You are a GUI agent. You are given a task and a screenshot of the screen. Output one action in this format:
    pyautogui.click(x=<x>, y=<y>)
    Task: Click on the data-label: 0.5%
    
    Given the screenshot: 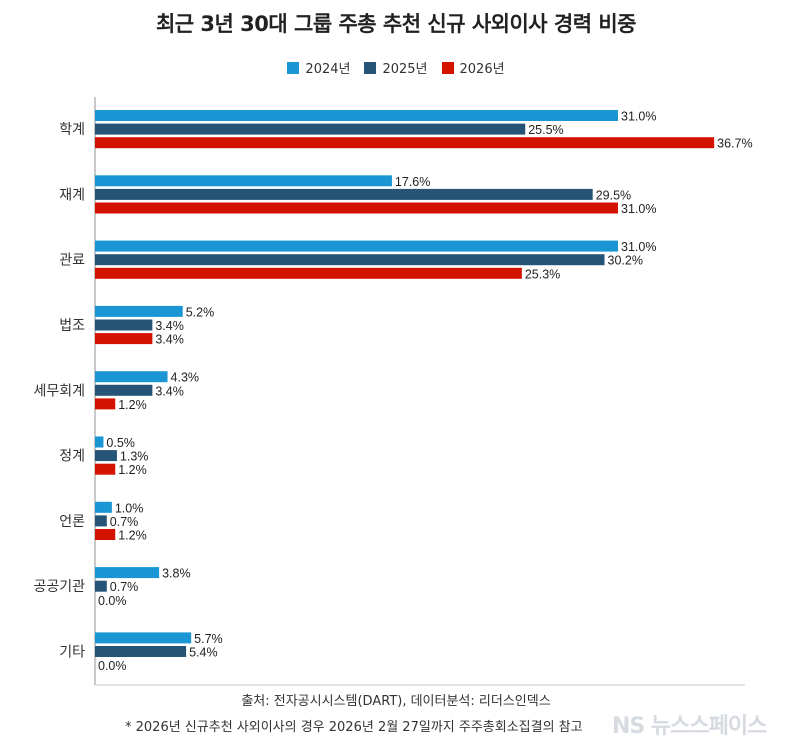 What is the action you would take?
    pyautogui.click(x=120, y=443)
    